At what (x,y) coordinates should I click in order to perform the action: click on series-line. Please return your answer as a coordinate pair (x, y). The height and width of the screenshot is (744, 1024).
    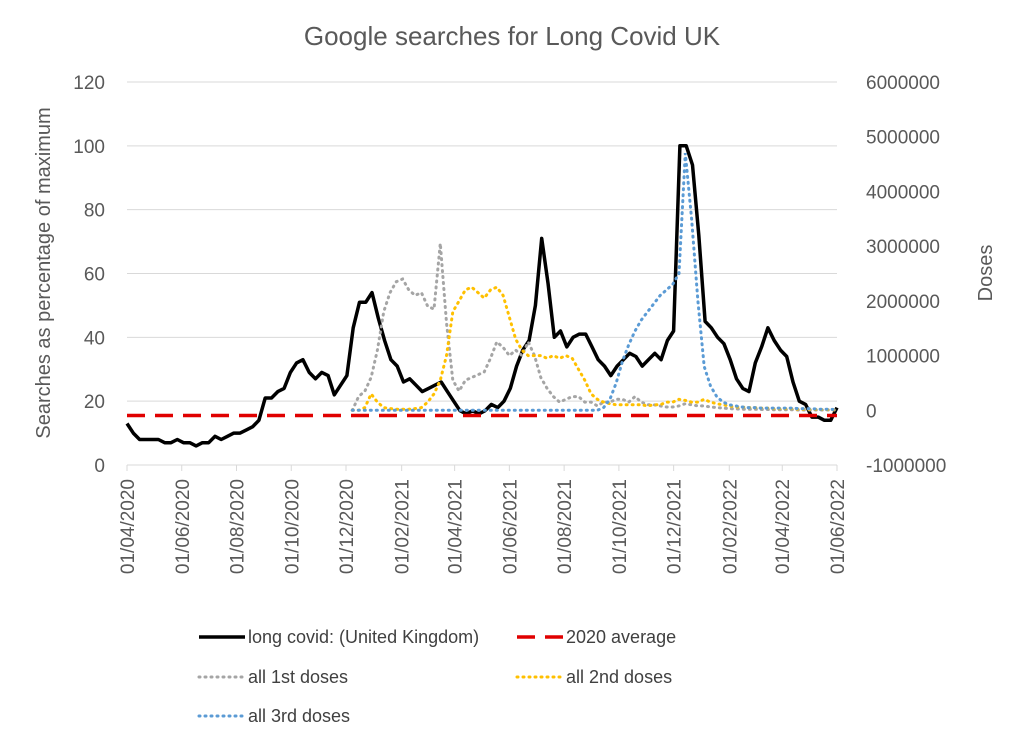
    Looking at the image, I should click on (594, 327).